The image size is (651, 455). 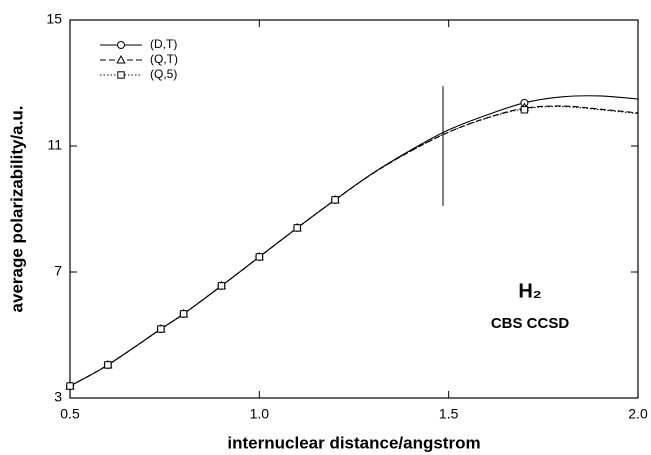 I want to click on y-tick-label: 15, so click(x=54, y=19).